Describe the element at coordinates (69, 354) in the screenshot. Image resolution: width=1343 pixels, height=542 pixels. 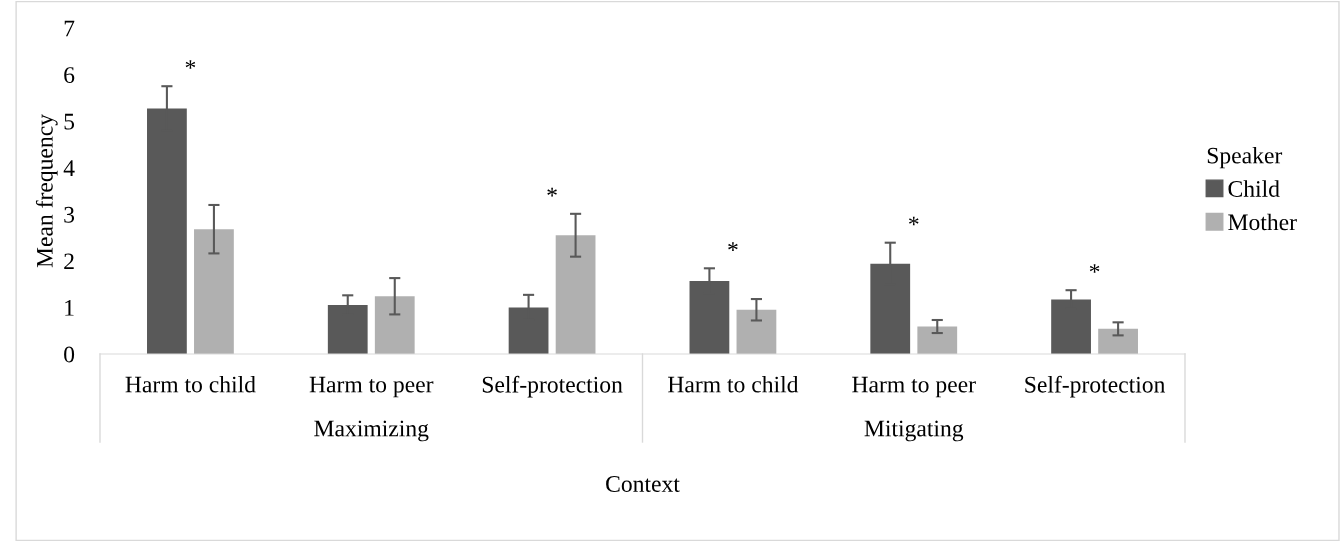
I see `y-tick-label: 0` at that location.